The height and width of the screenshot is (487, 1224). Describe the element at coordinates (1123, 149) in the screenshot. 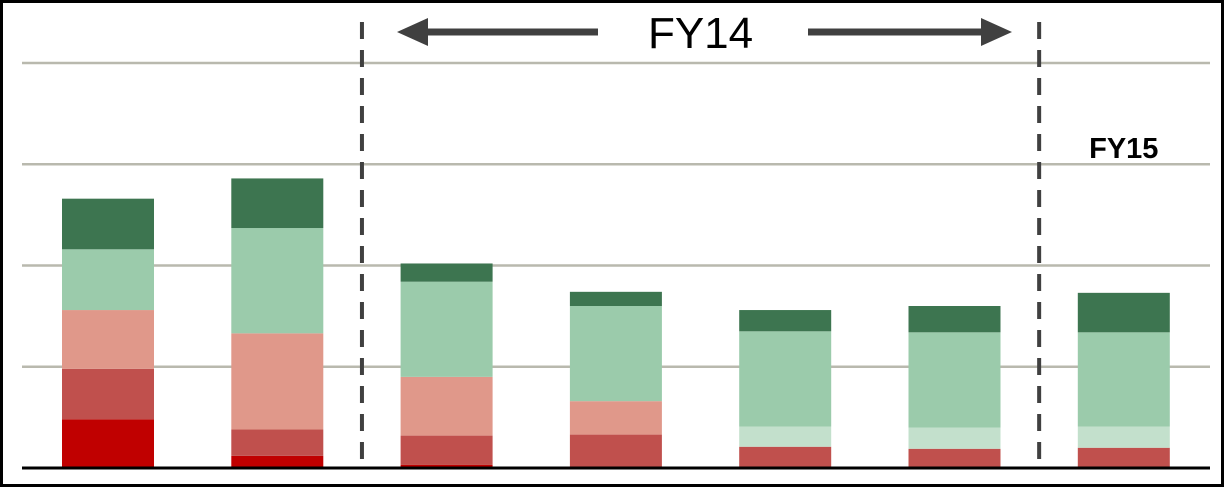

I see `fy15-label: FY15` at that location.